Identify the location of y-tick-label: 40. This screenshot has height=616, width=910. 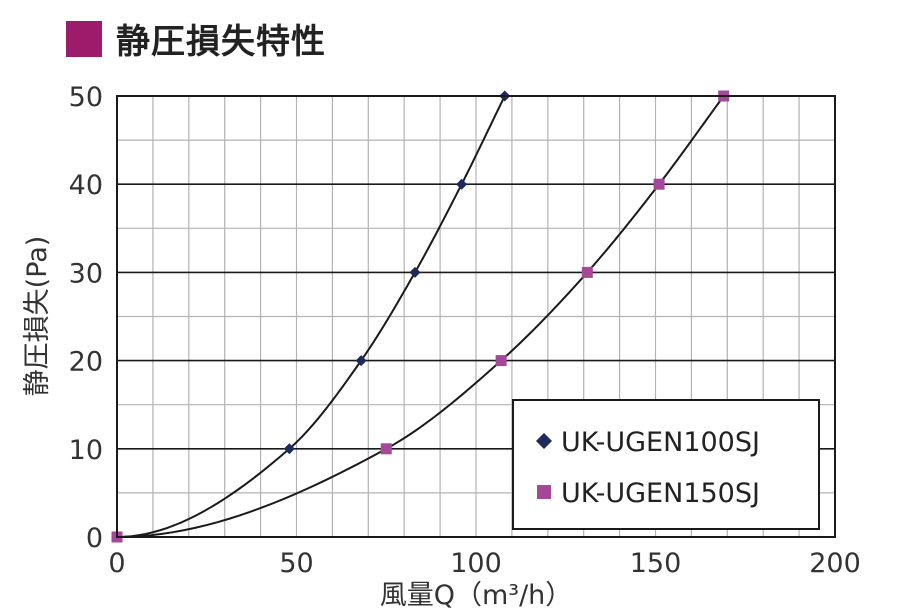
(86, 185).